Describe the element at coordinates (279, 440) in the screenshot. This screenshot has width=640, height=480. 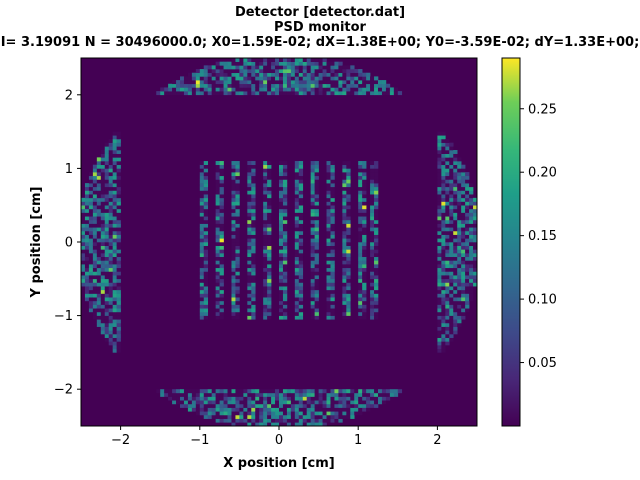
I see `x-tick-label: 0` at that location.